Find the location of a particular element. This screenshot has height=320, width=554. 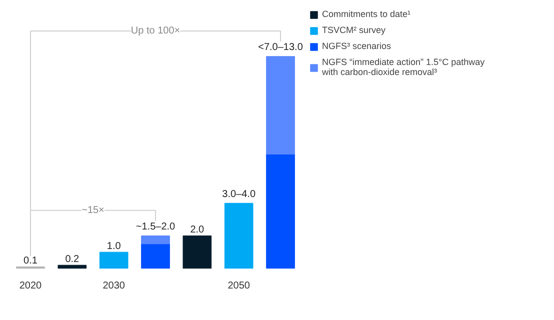

x-tick-label: 2050 is located at coordinates (239, 286).